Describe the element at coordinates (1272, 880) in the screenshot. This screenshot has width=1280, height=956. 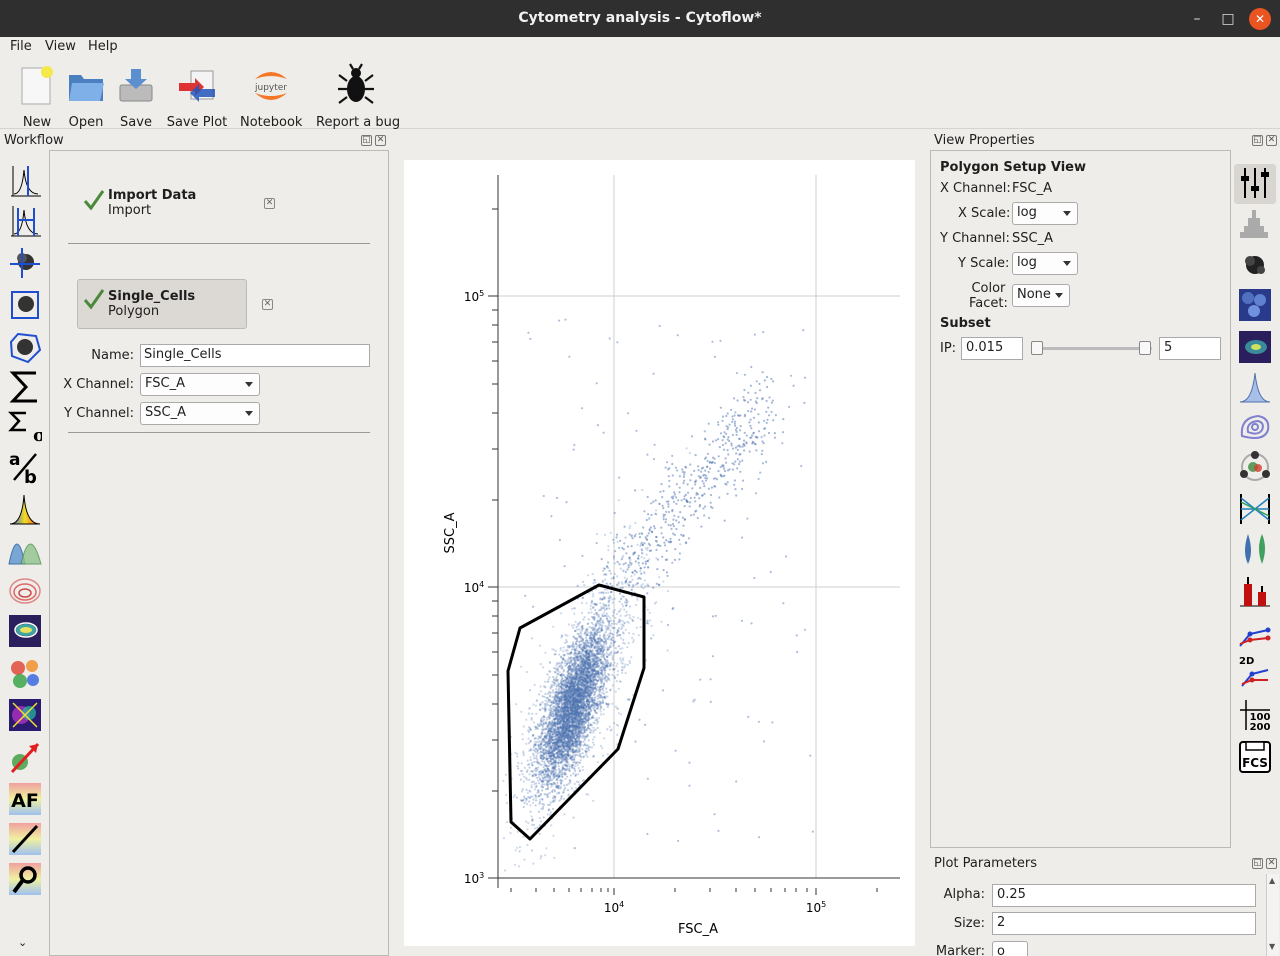
I see `scroll-up-icon: ▲` at that location.